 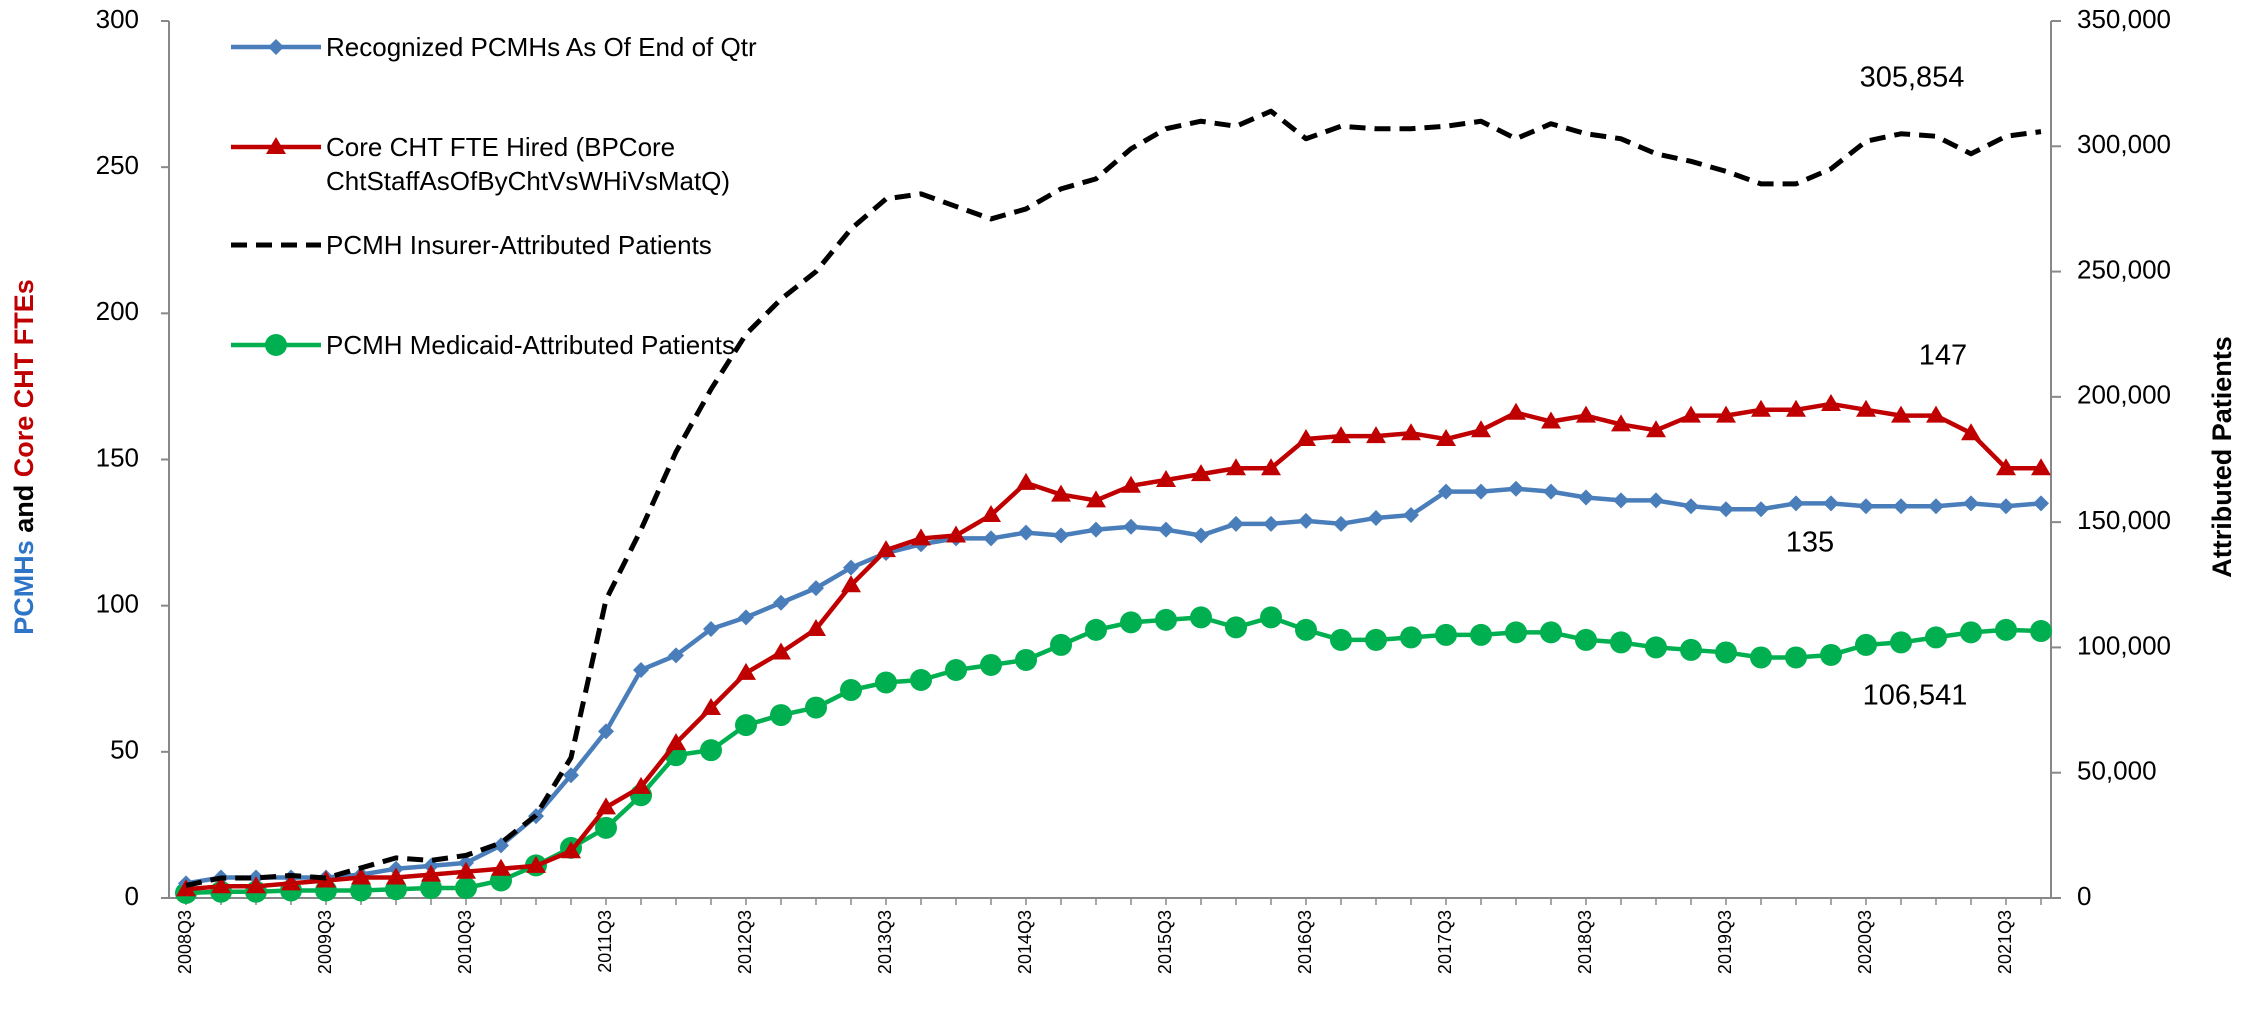 What do you see at coordinates (132, 896) in the screenshot?
I see `y-tick-label: 0` at bounding box center [132, 896].